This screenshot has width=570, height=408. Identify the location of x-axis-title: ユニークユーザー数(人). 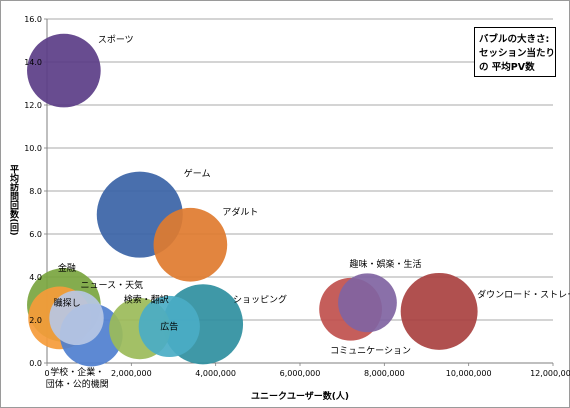
(300, 396).